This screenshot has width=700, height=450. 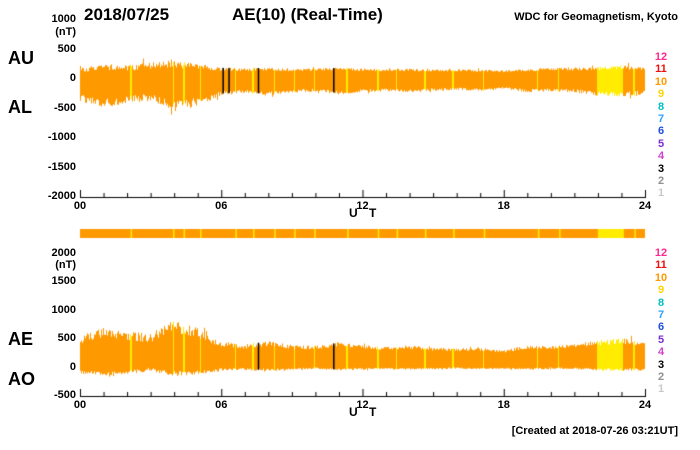 What do you see at coordinates (20, 107) in the screenshot?
I see `panel-label-al: AL` at bounding box center [20, 107].